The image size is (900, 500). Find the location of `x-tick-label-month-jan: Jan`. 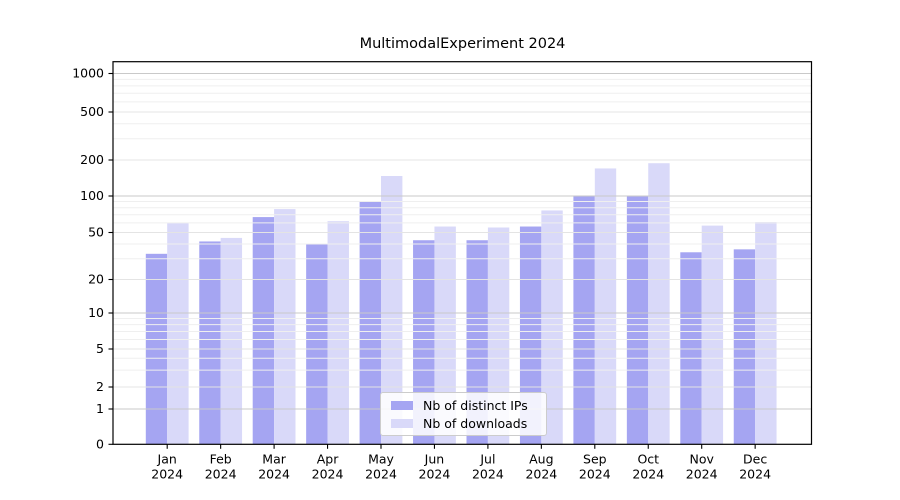

x-tick-label-month-jan: Jan is located at coordinates (167, 458).